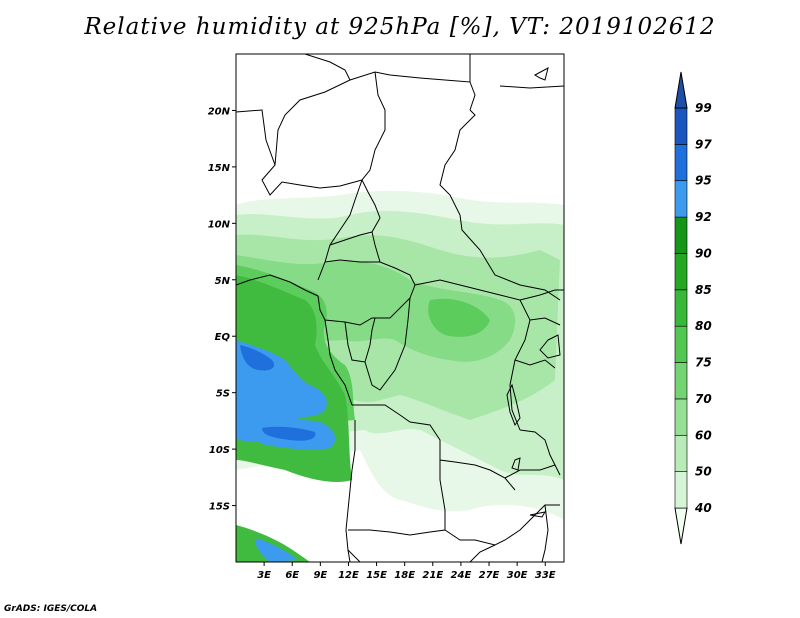 This screenshot has width=800, height=618. What do you see at coordinates (681, 526) in the screenshot?
I see `colorbar-lower-arrow` at bounding box center [681, 526].